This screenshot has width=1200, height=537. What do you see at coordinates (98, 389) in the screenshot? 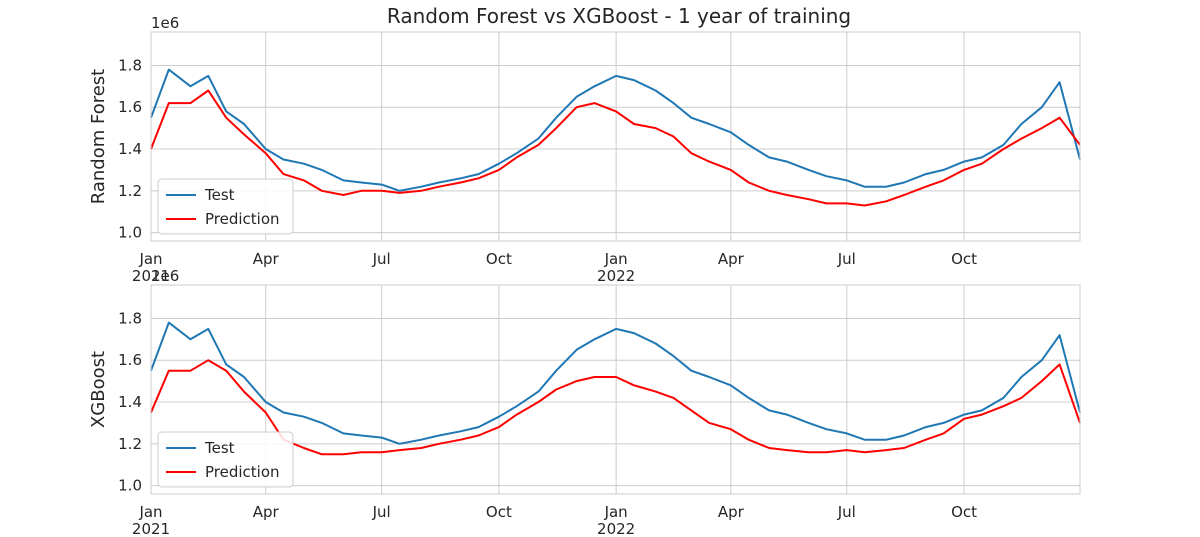
I see `y-axis-label: XGBoost` at bounding box center [98, 389].